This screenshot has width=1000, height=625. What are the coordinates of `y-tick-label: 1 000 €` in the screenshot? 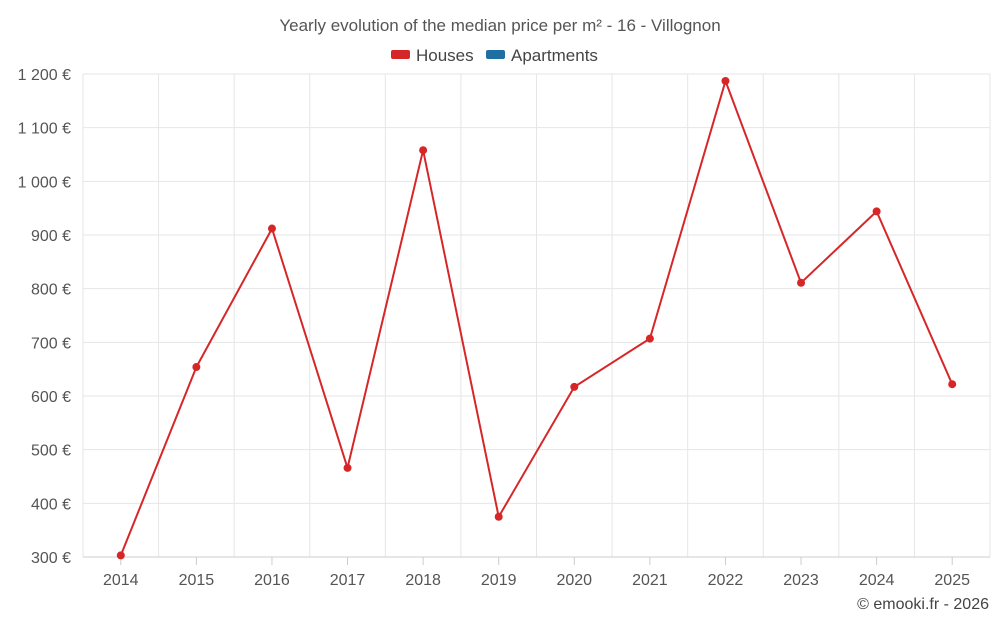 It's located at (44, 182).